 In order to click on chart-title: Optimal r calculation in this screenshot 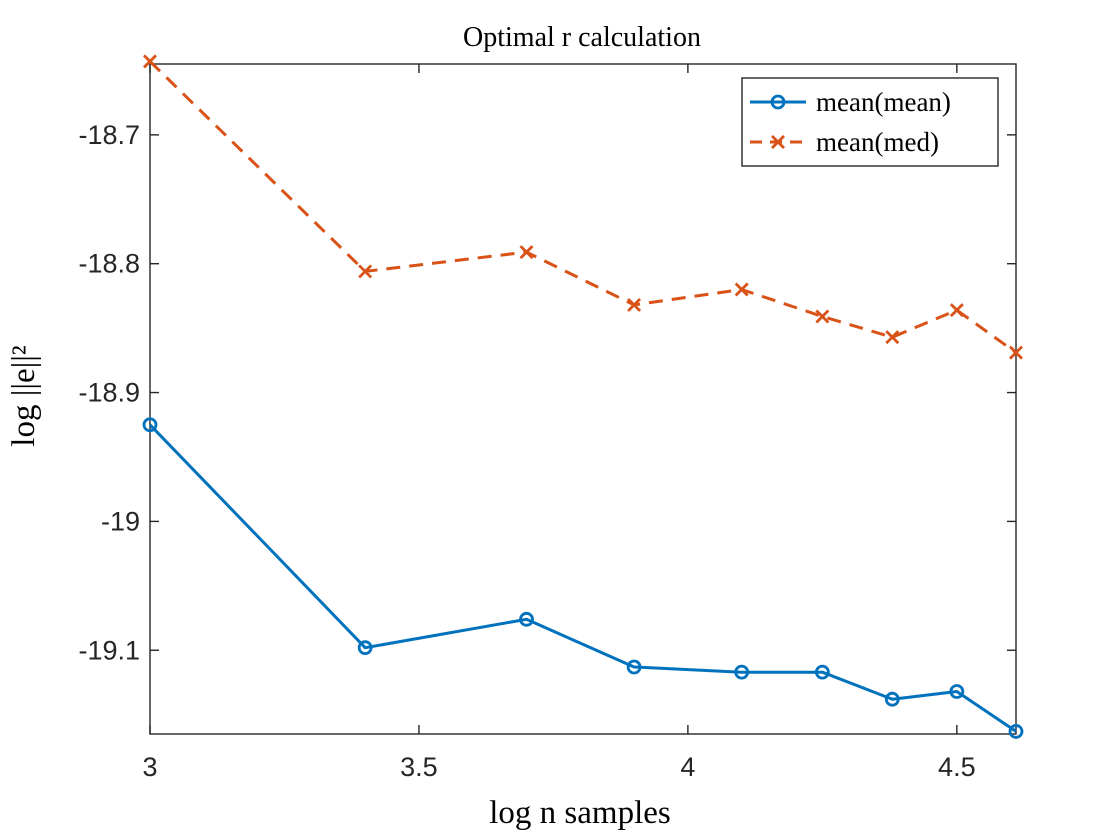, I will do `click(582, 37)`.